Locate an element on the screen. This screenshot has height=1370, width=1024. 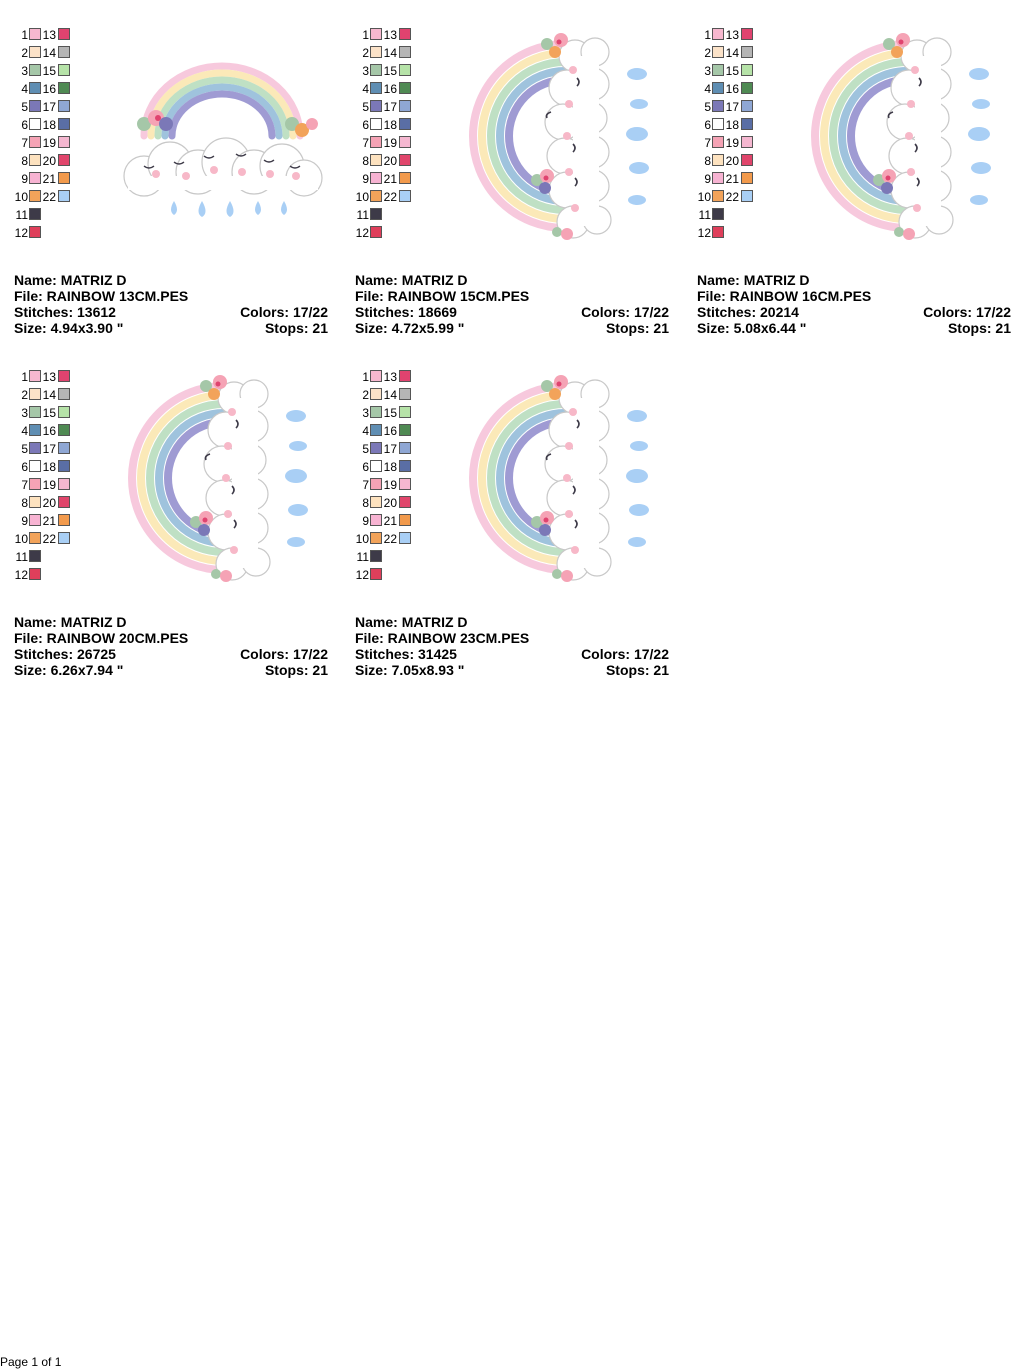
design-file: RAINBOW 15CM.PES is located at coordinates (458, 296).